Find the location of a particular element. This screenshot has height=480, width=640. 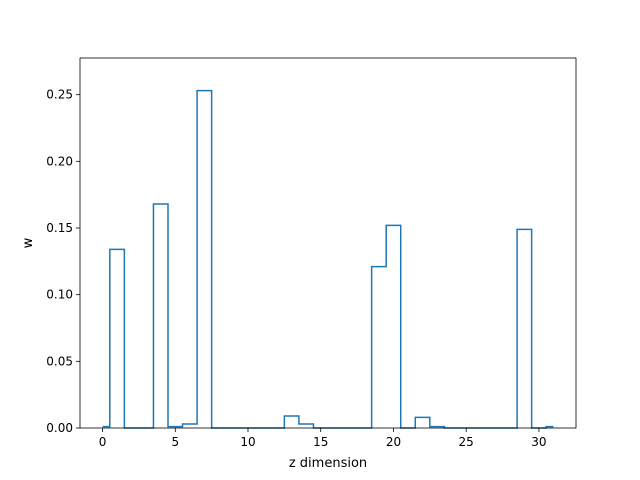

x-tick-label: 10 is located at coordinates (247, 442).